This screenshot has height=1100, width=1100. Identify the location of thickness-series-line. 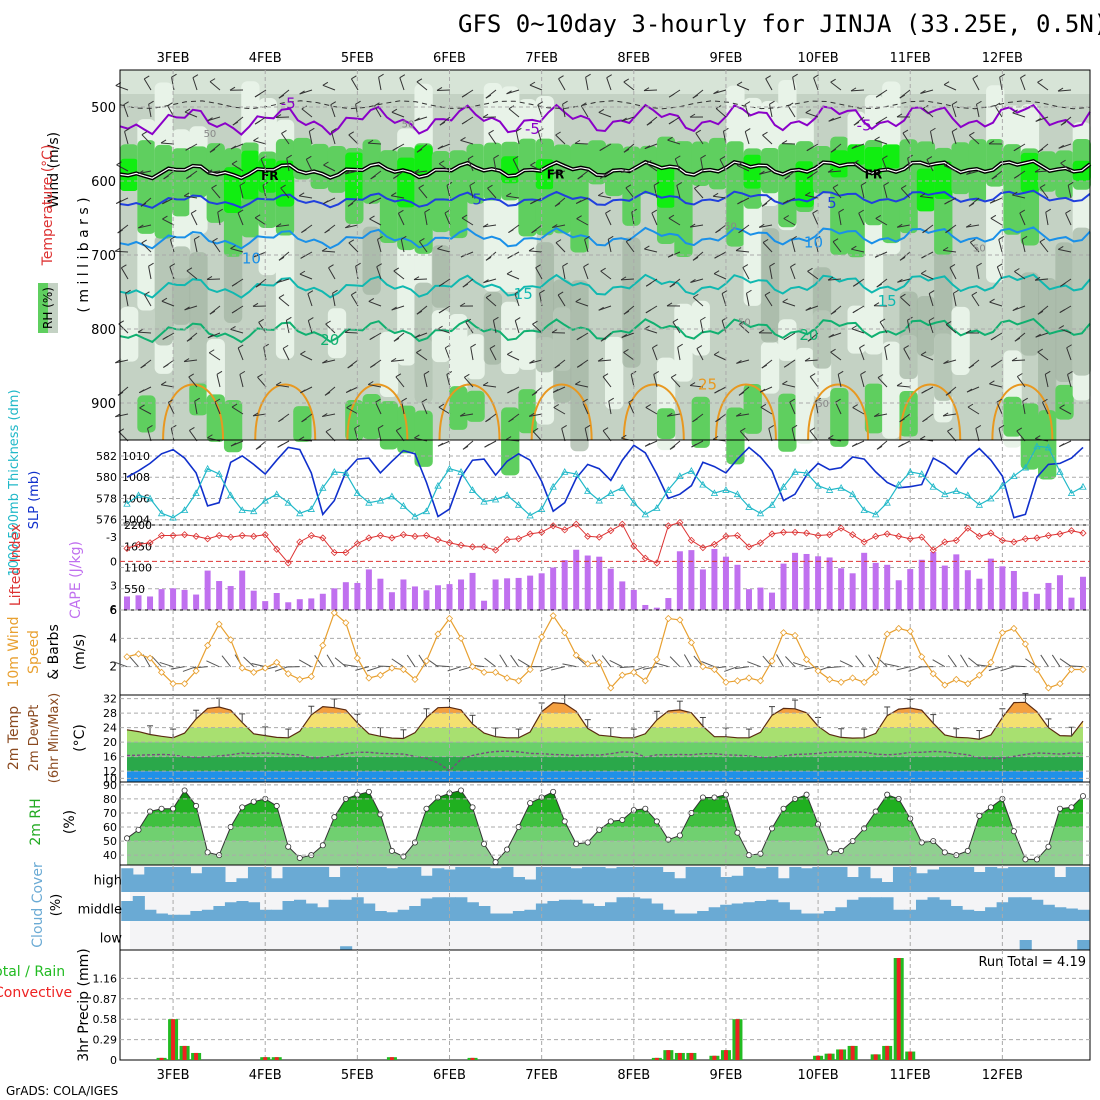
(605, 482).